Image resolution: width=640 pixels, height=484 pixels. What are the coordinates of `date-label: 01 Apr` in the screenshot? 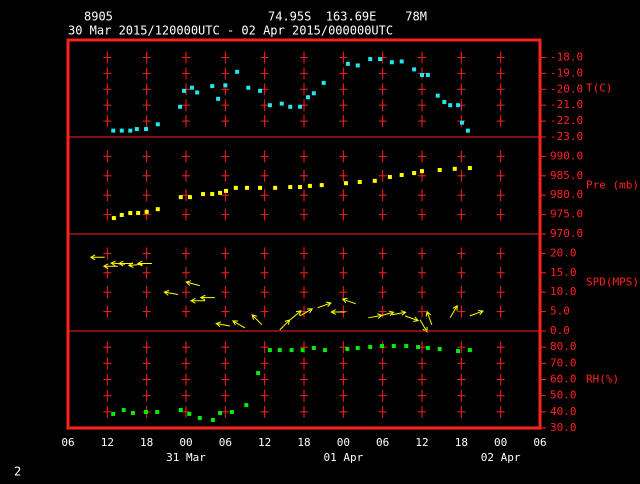 It's located at (343, 457).